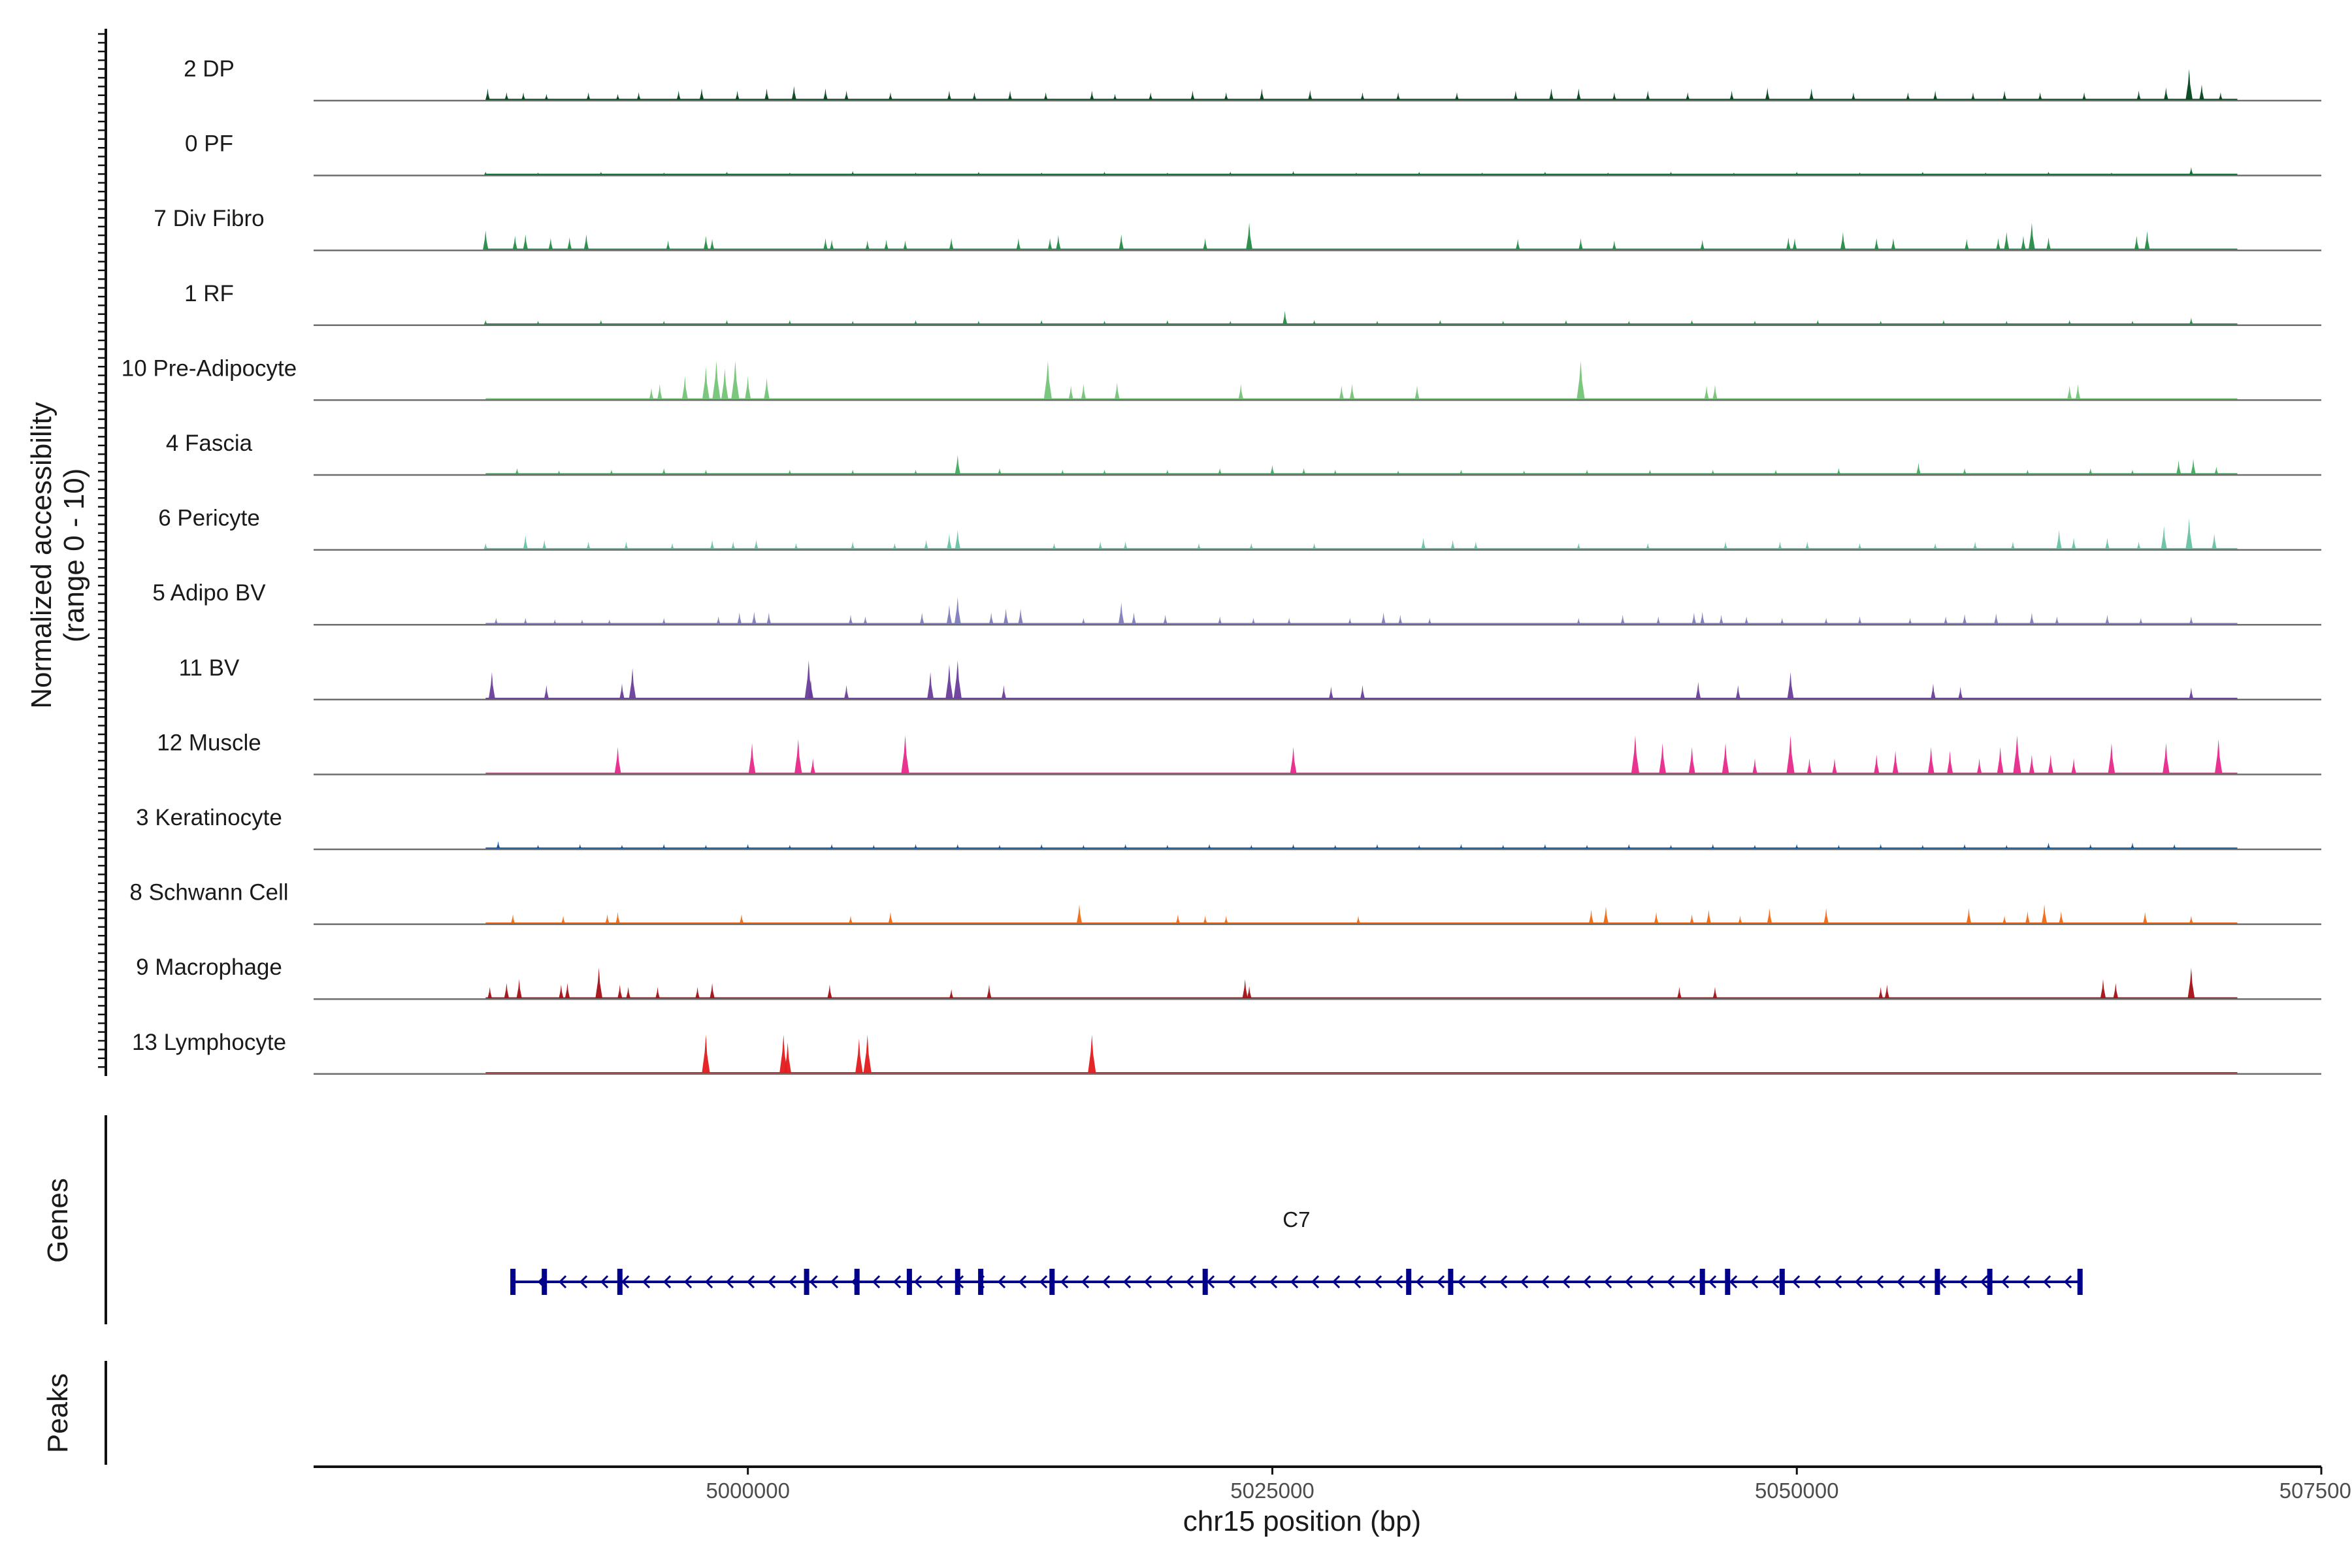 Image resolution: width=2352 pixels, height=1568 pixels. I want to click on track-label: 1 RF, so click(209, 293).